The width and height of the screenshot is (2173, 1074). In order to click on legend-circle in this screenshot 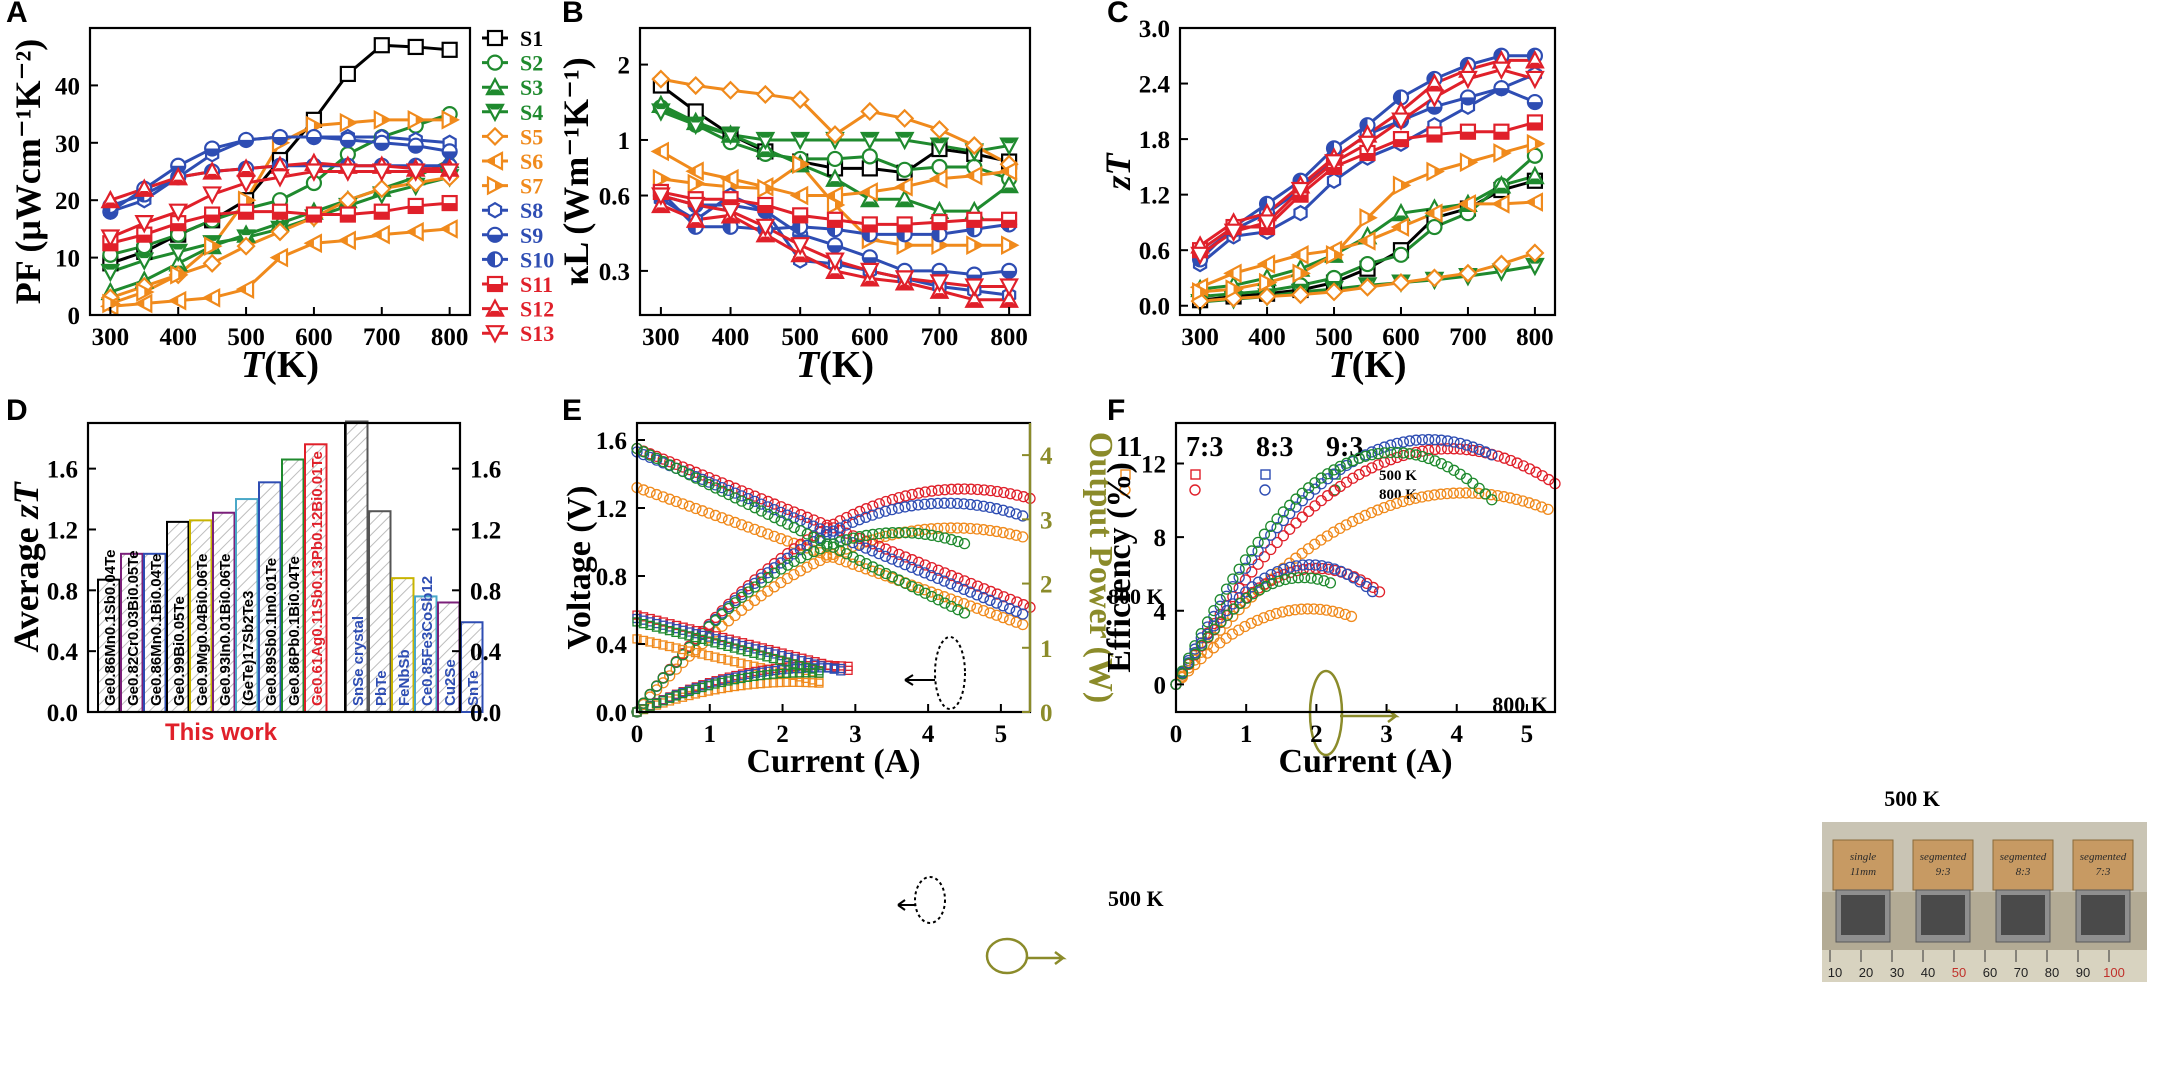, I will do `click(1125, 490)`.